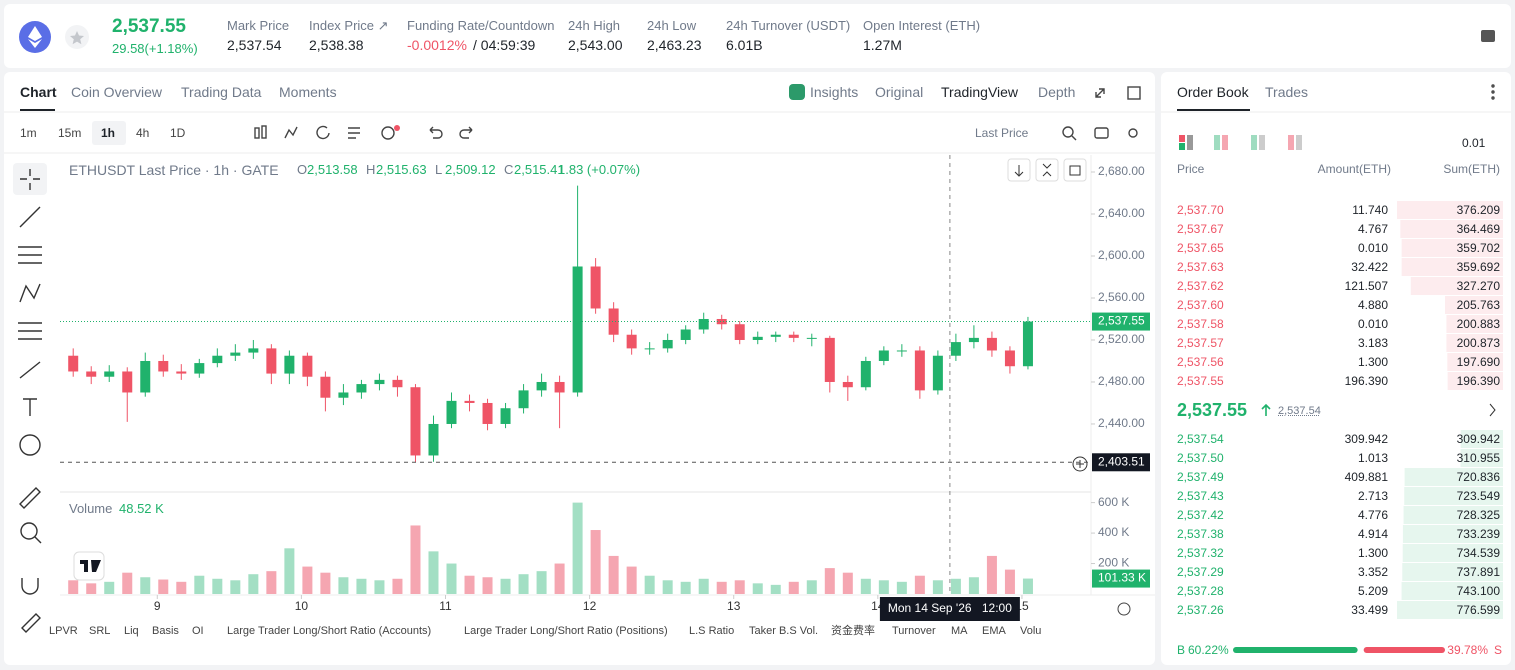  What do you see at coordinates (1492, 410) in the screenshot?
I see `chevron` at bounding box center [1492, 410].